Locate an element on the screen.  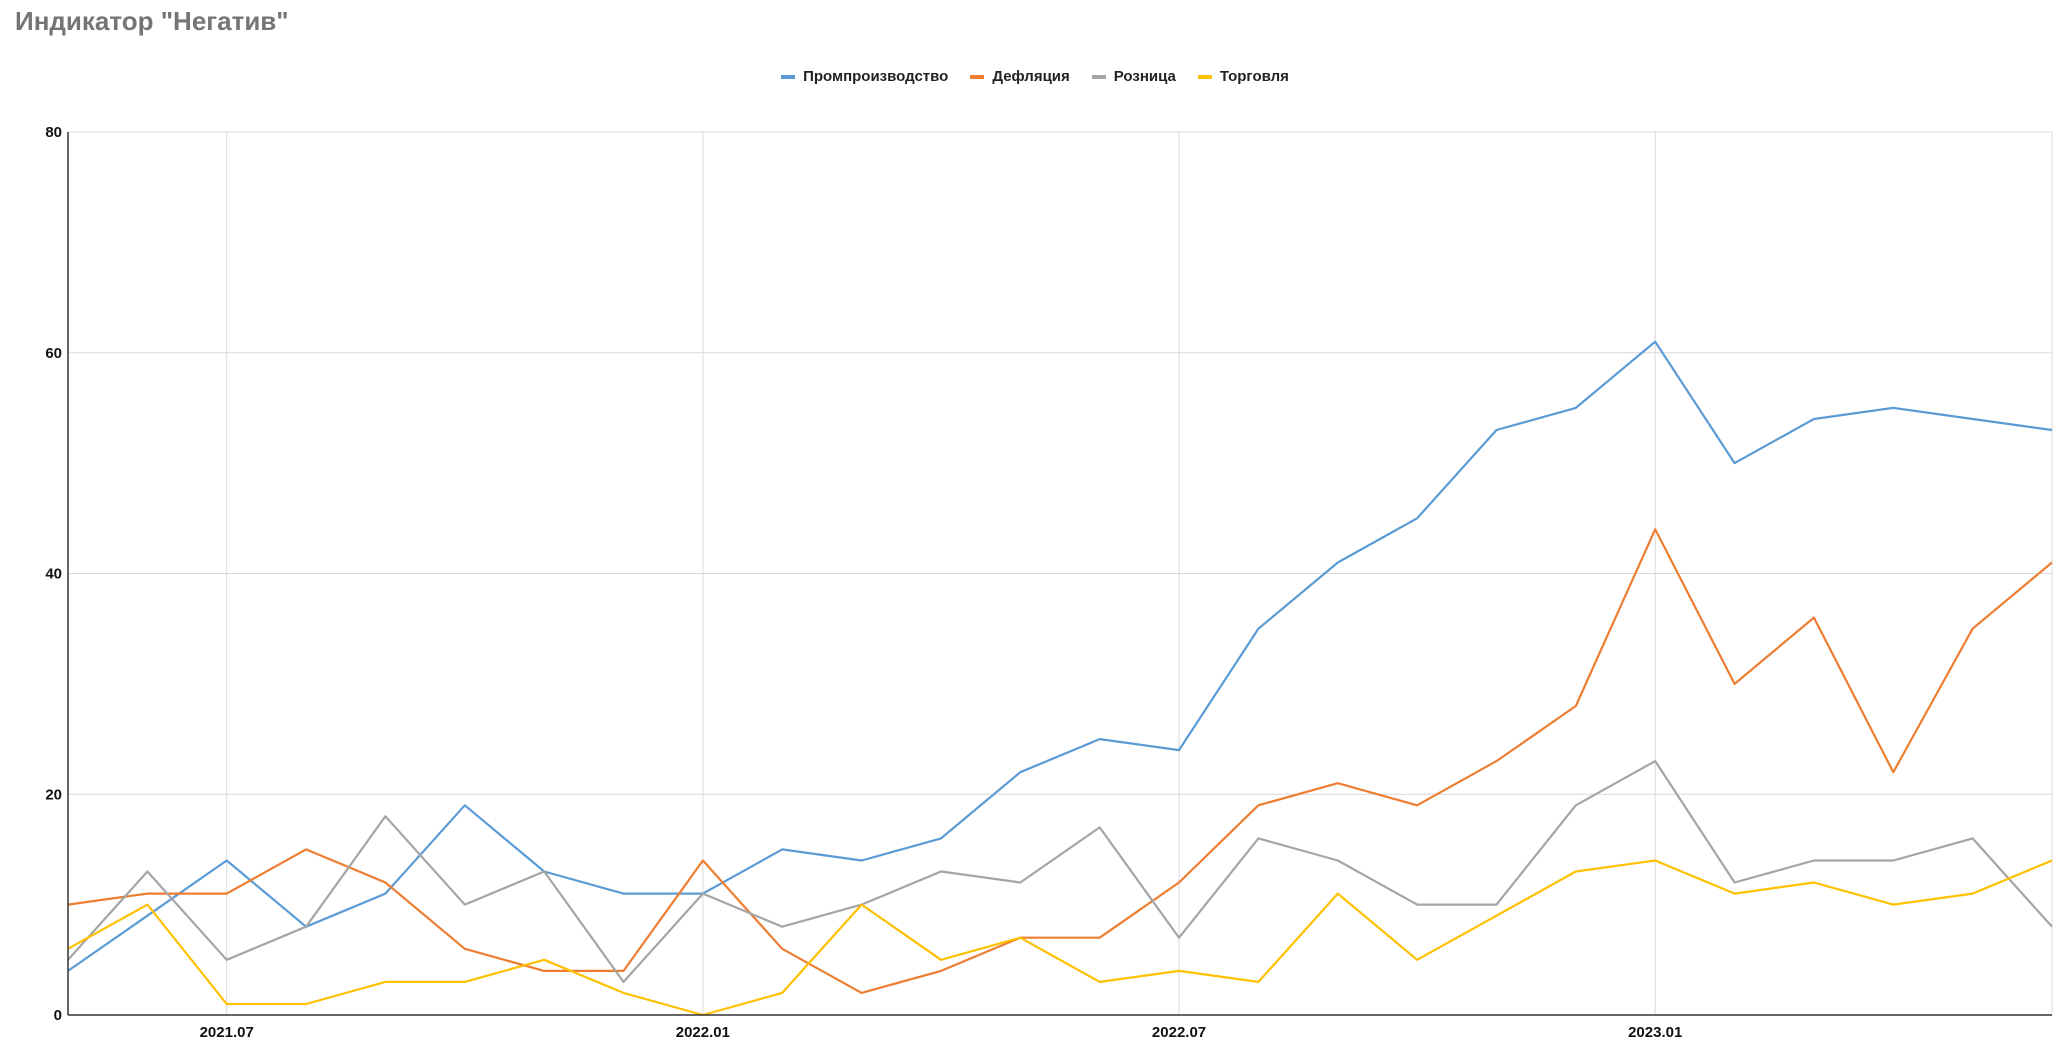
y-tick-label-2: 40 is located at coordinates (53, 574).